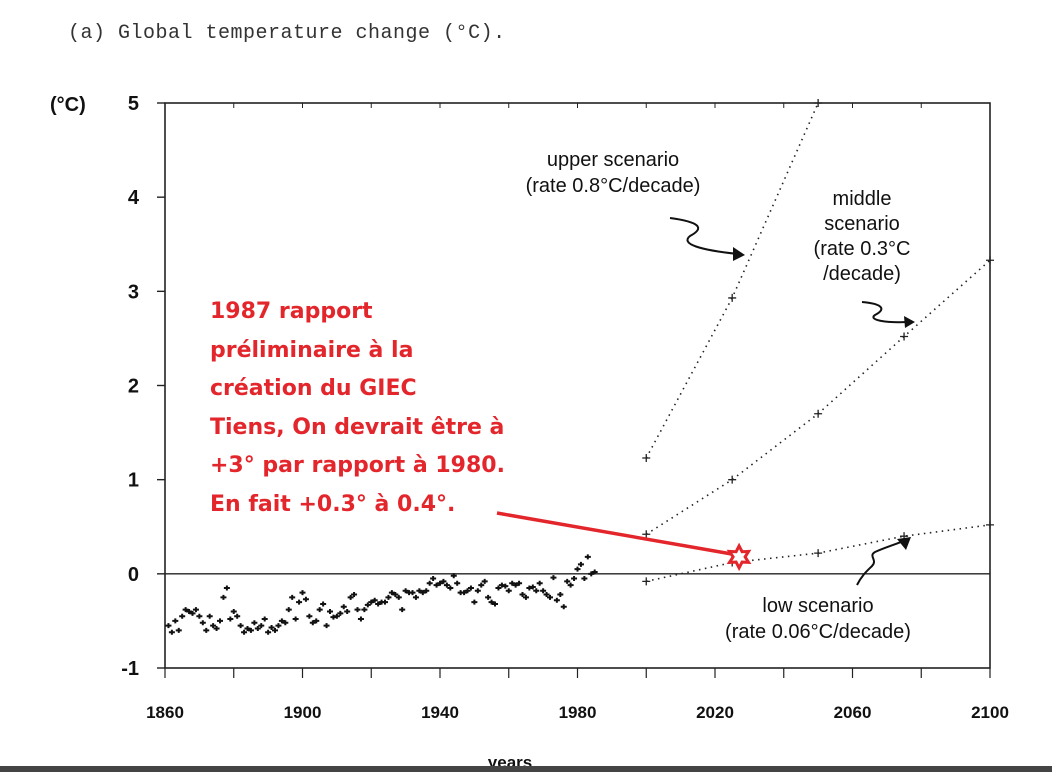  What do you see at coordinates (287, 33) in the screenshot?
I see `figure-title: (a) Global temperature change (°C).` at bounding box center [287, 33].